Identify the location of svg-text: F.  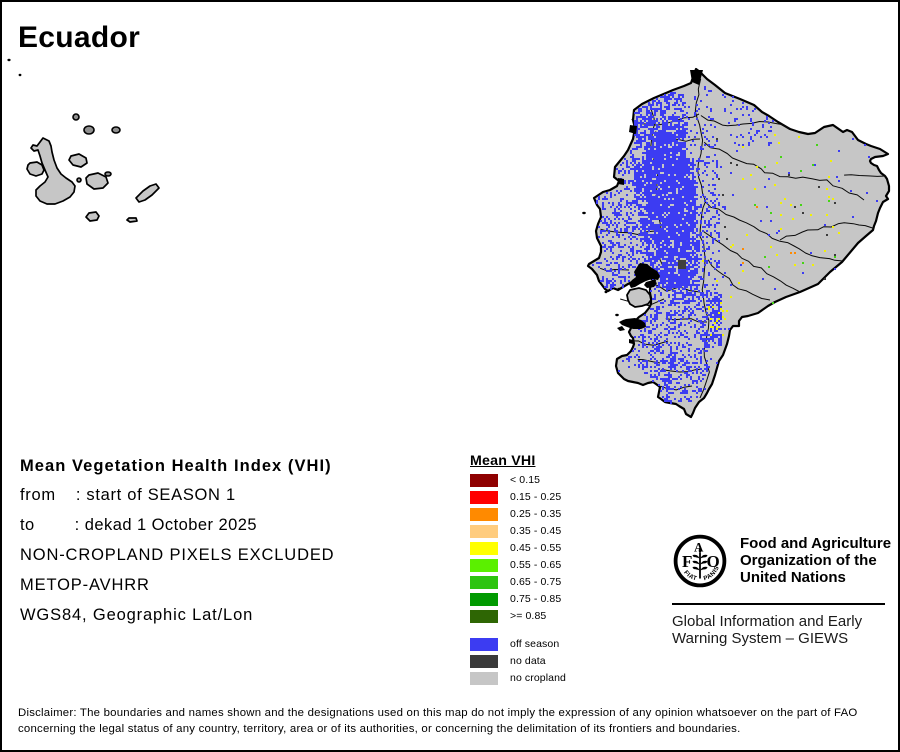
(687, 561).